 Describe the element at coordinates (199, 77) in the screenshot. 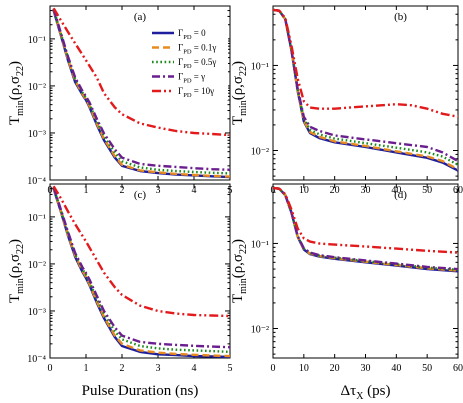

I see `legend-label-rest: = γ` at that location.